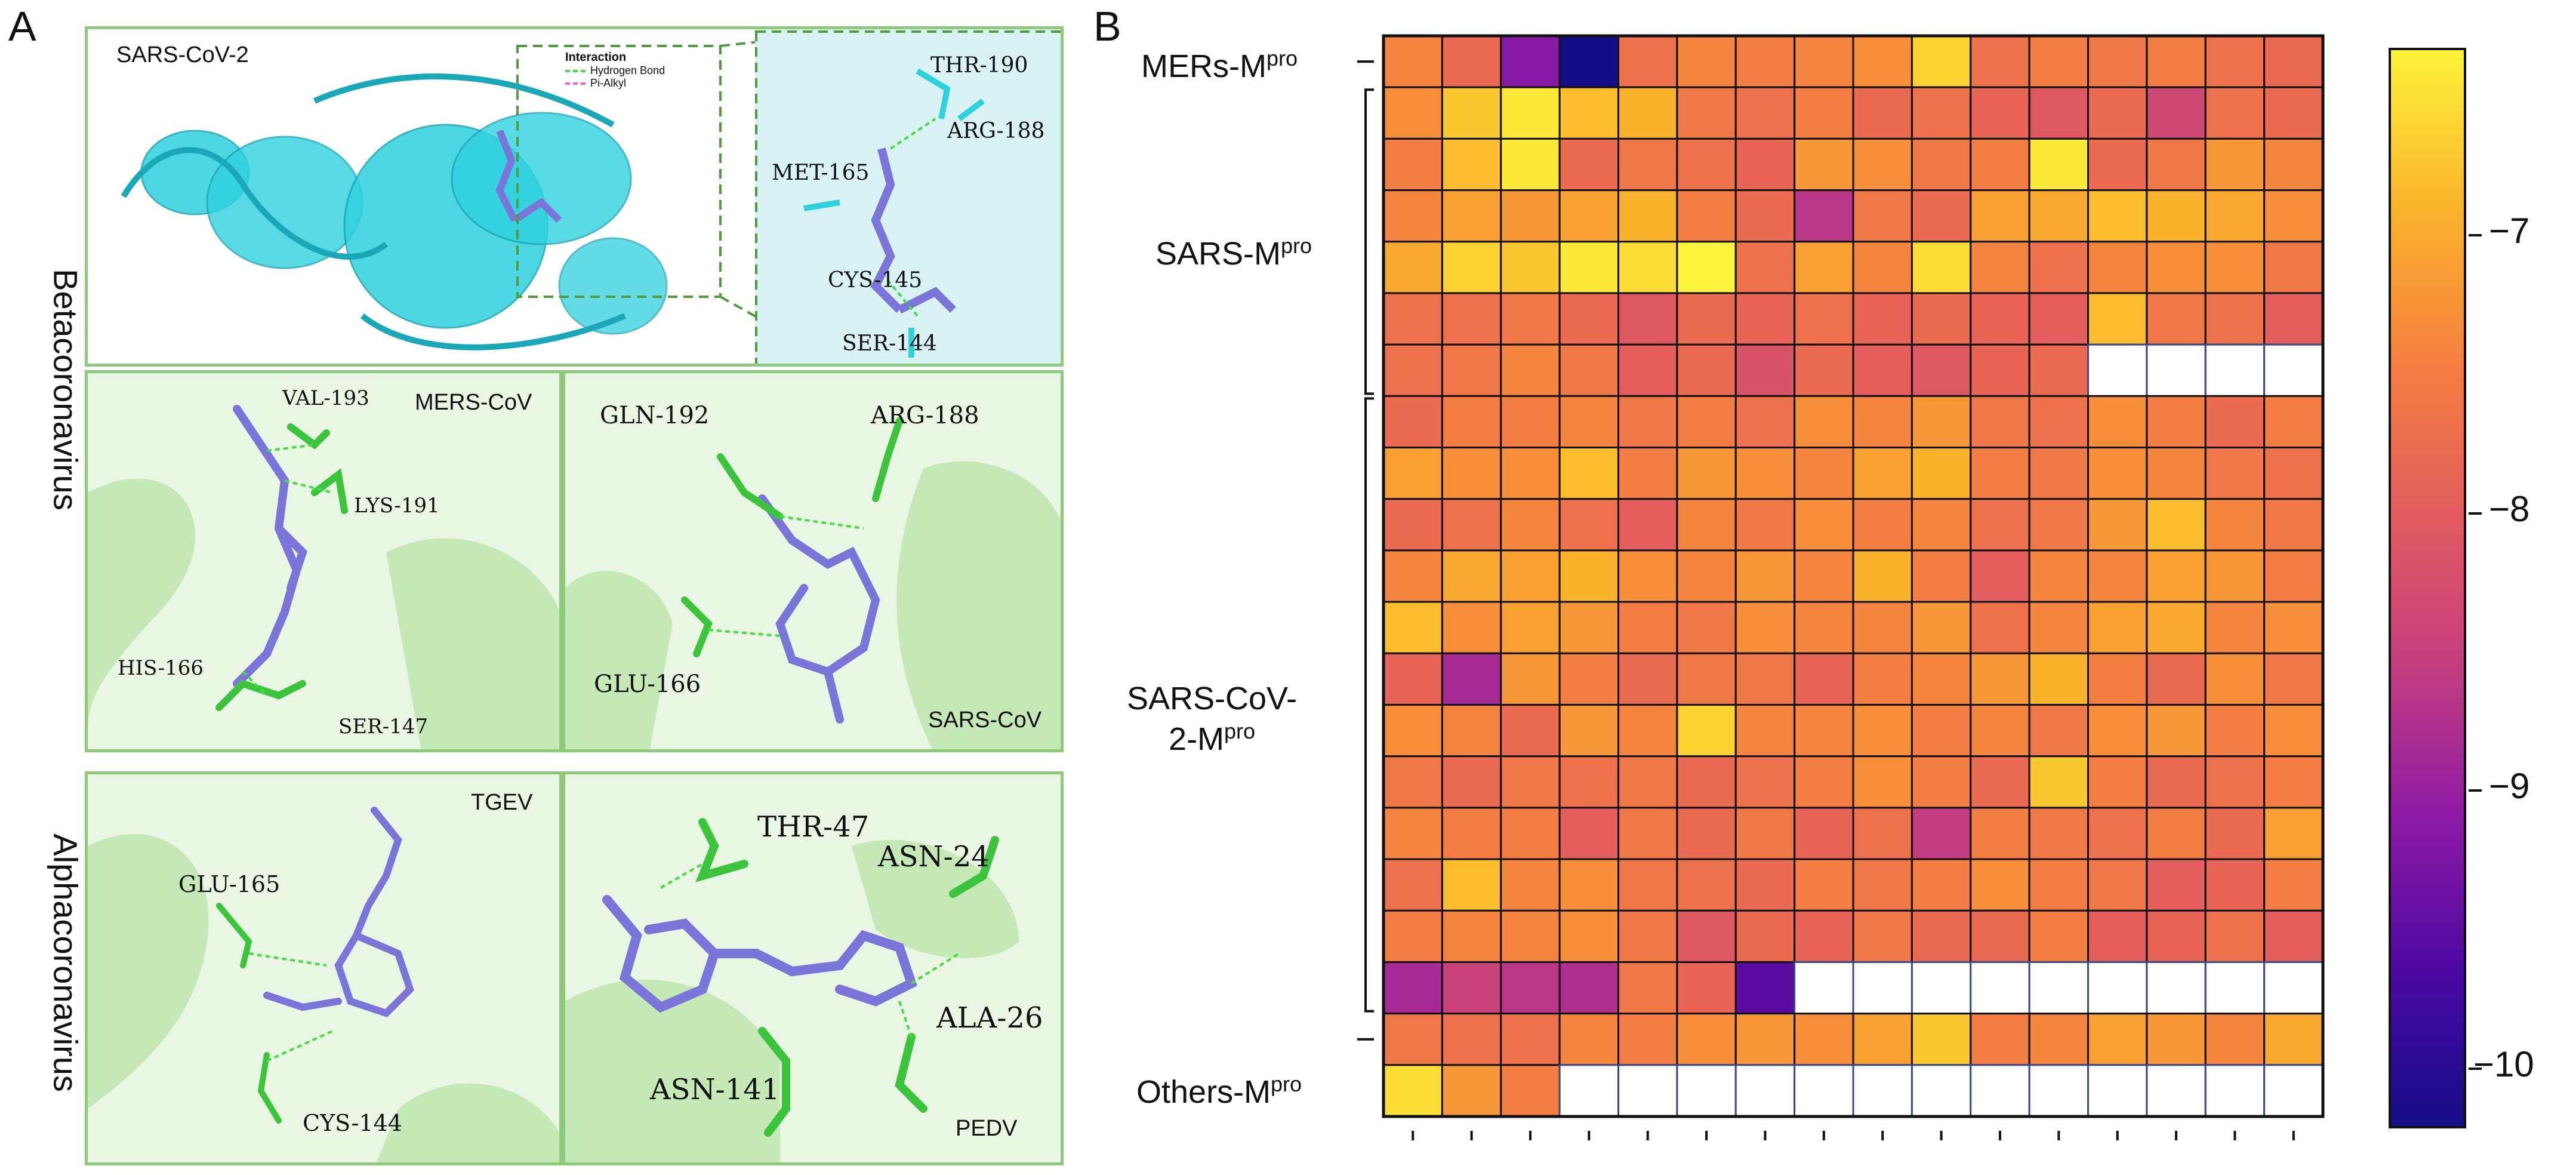 The height and width of the screenshot is (1175, 2576). I want to click on colorbar-gradient, so click(2427, 588).